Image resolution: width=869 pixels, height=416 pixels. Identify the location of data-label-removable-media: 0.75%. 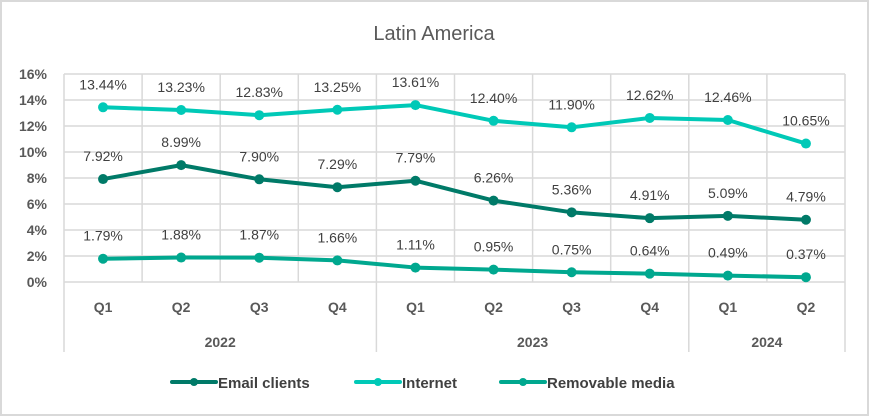
(572, 249).